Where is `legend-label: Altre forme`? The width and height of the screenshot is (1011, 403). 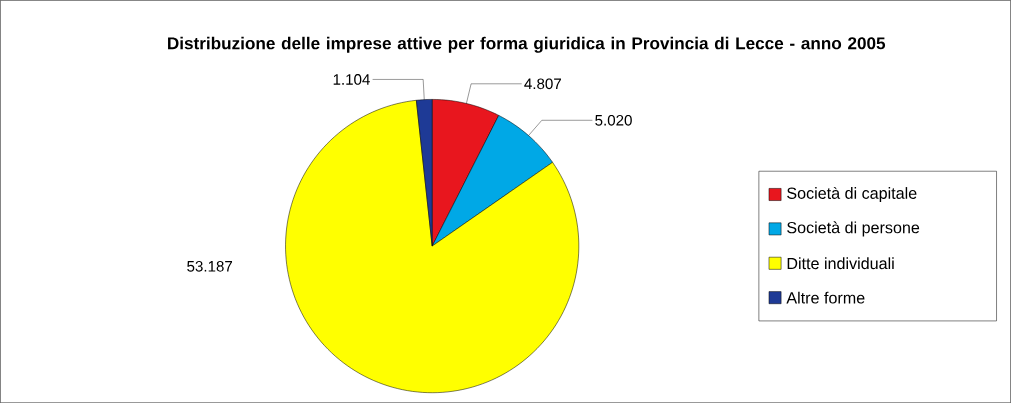
legend-label: Altre forme is located at coordinates (825, 297).